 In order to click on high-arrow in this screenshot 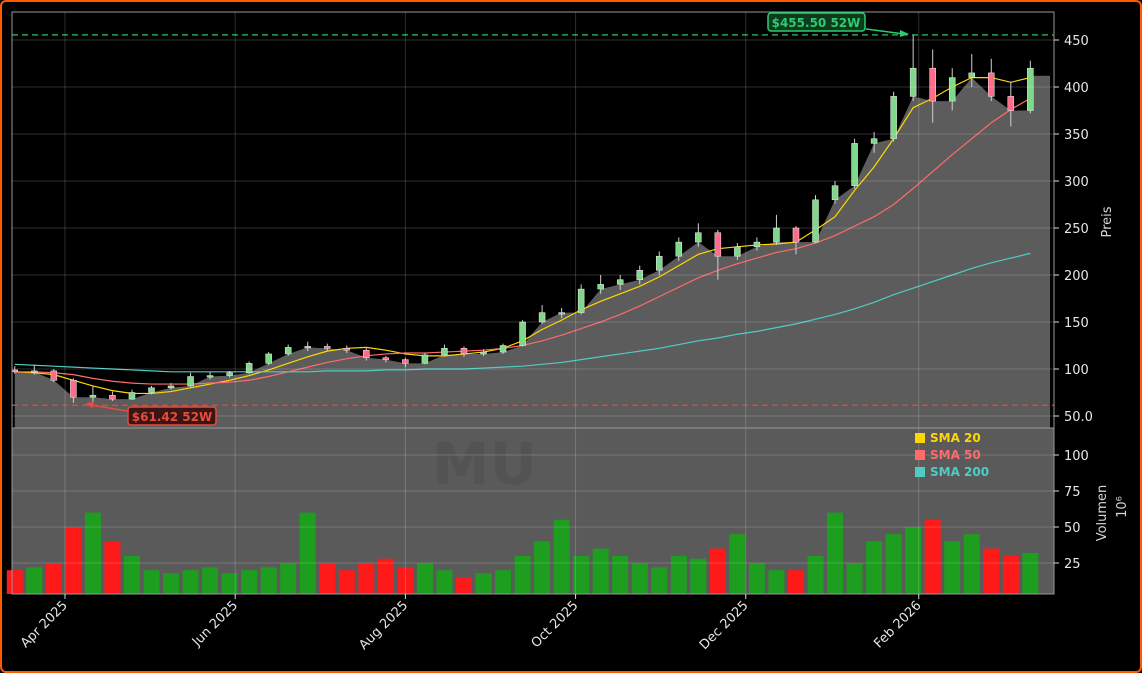, I will do `click(885, 31)`.